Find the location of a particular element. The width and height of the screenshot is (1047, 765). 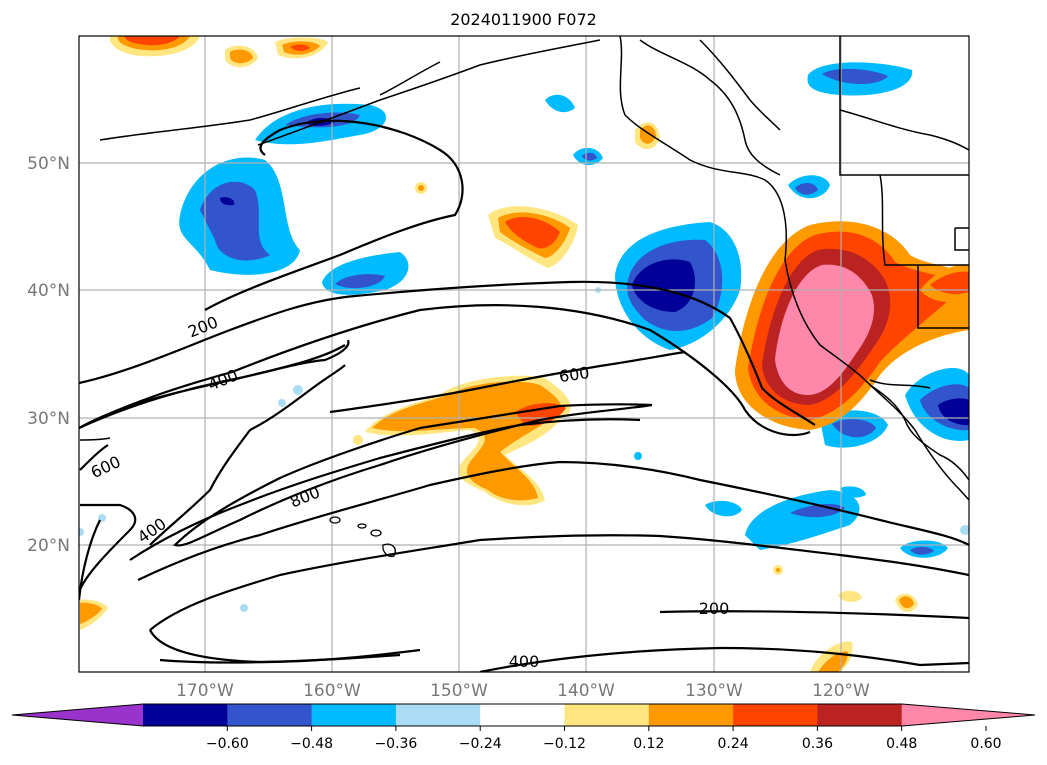

colorbar-outline is located at coordinates (523, 715).